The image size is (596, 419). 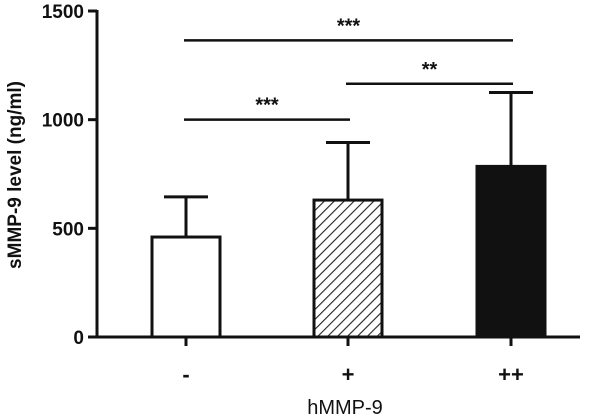 What do you see at coordinates (78, 338) in the screenshot?
I see `y-tick-label: 0` at bounding box center [78, 338].